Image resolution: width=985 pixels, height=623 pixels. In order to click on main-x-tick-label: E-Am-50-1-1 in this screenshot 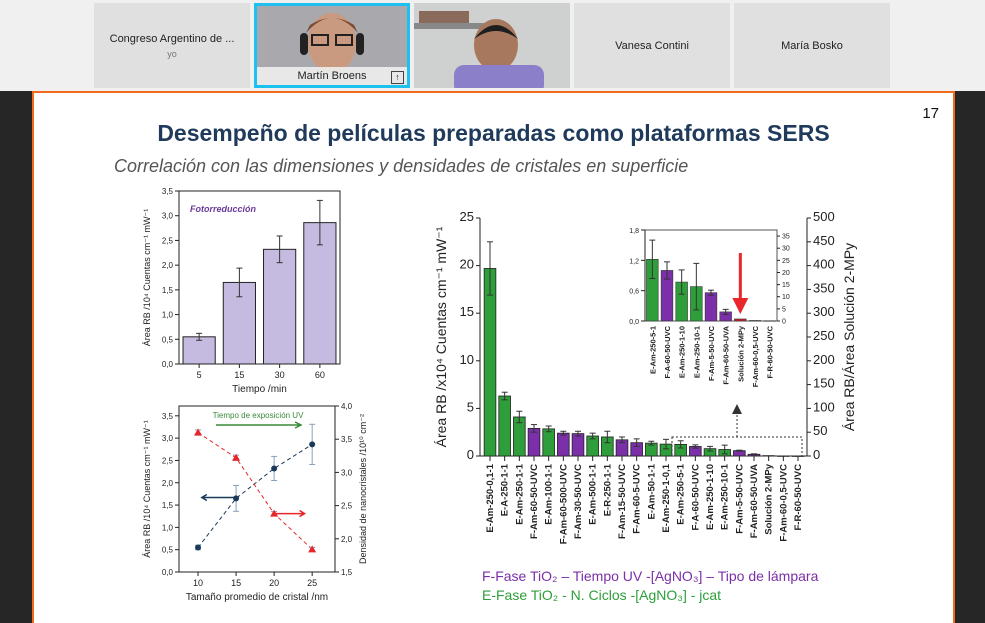, I will do `click(651, 491)`.